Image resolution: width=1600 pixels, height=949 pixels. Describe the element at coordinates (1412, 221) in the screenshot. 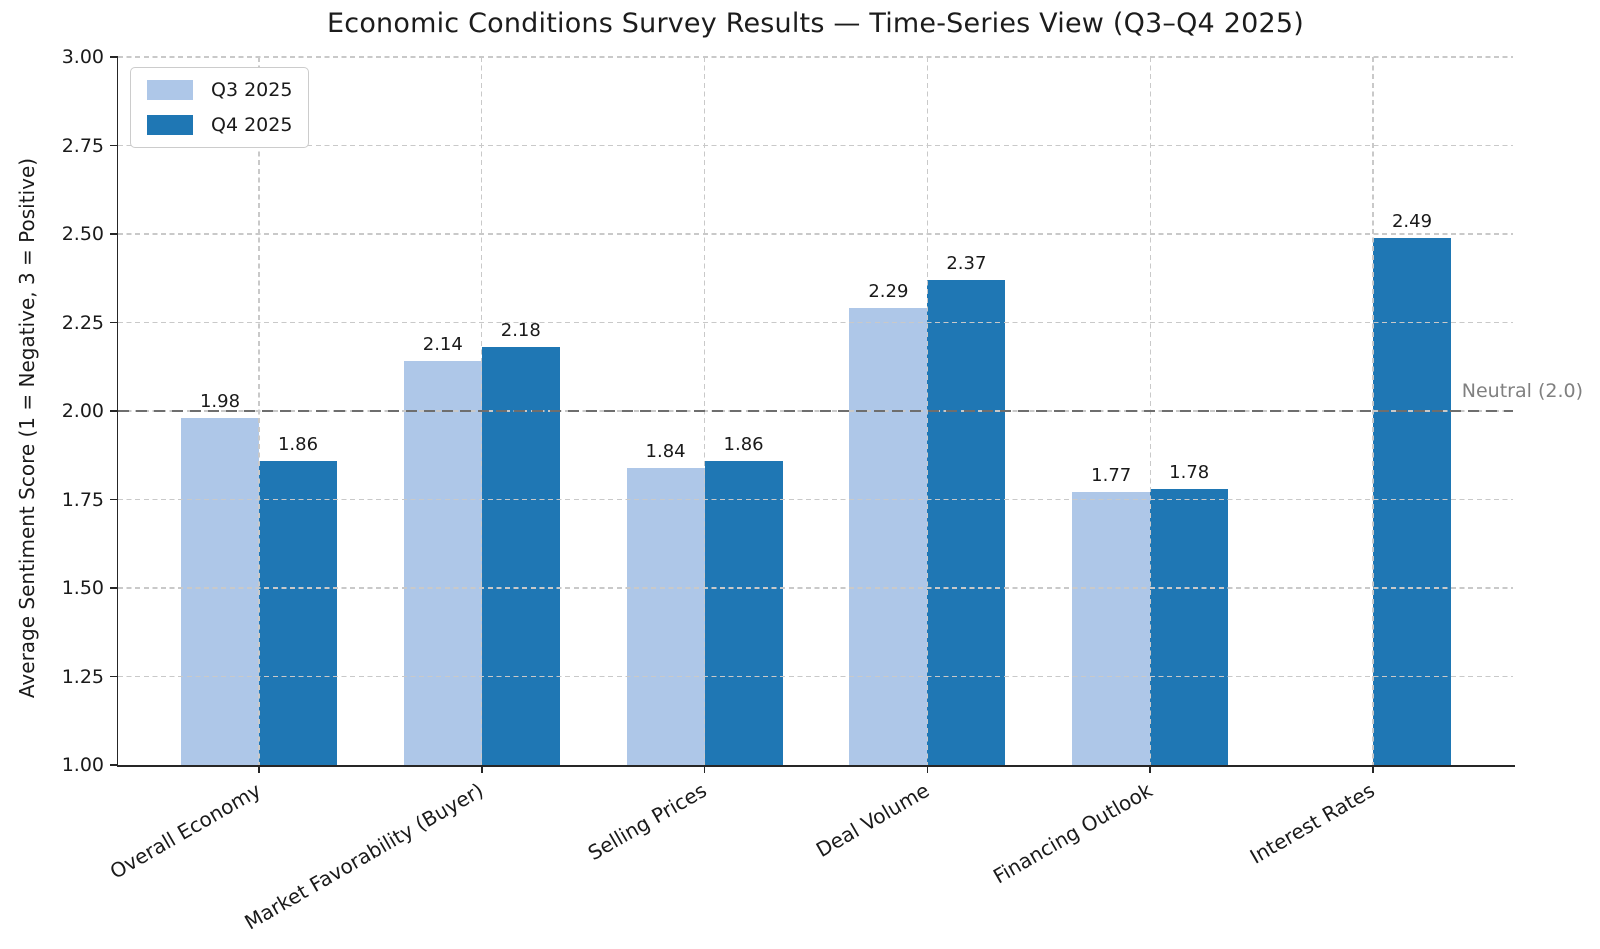

I see `bar-value-label: 2.49` at that location.